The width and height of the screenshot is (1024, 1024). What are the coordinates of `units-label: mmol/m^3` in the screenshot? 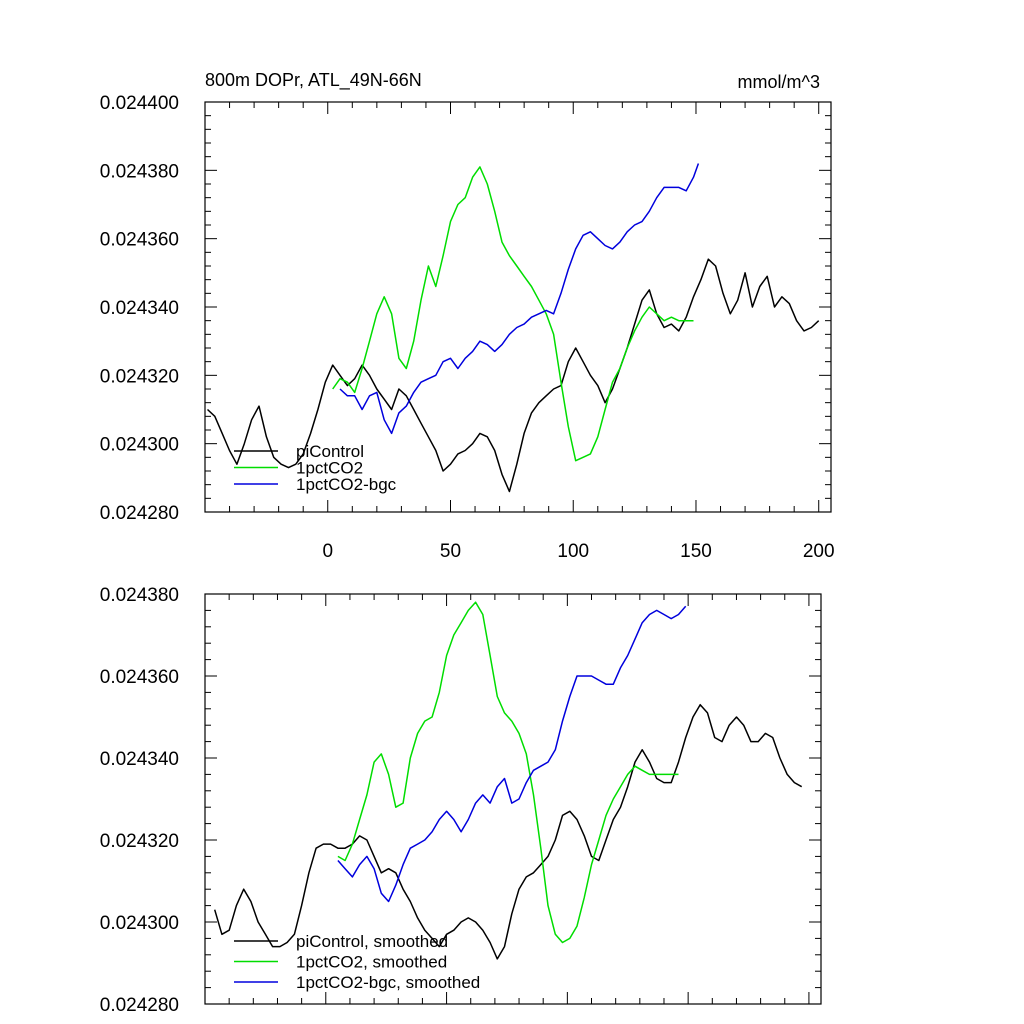 It's located at (779, 82).